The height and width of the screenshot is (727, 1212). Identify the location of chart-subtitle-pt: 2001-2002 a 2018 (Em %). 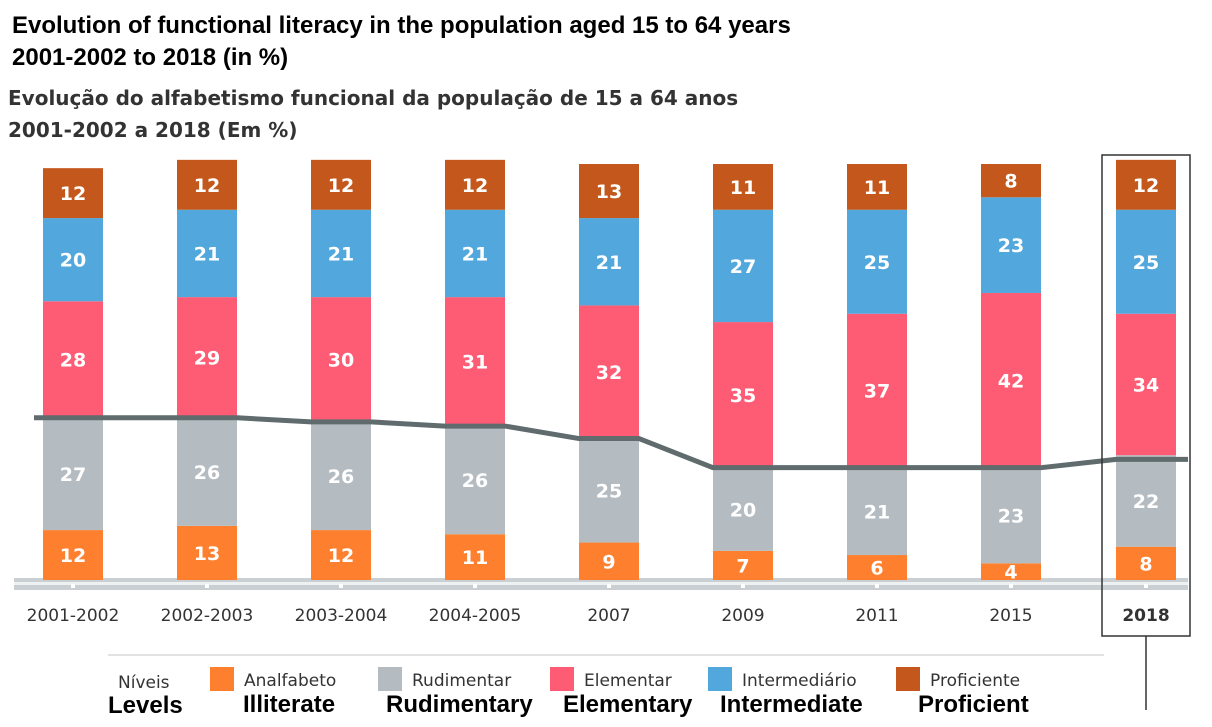
(153, 130).